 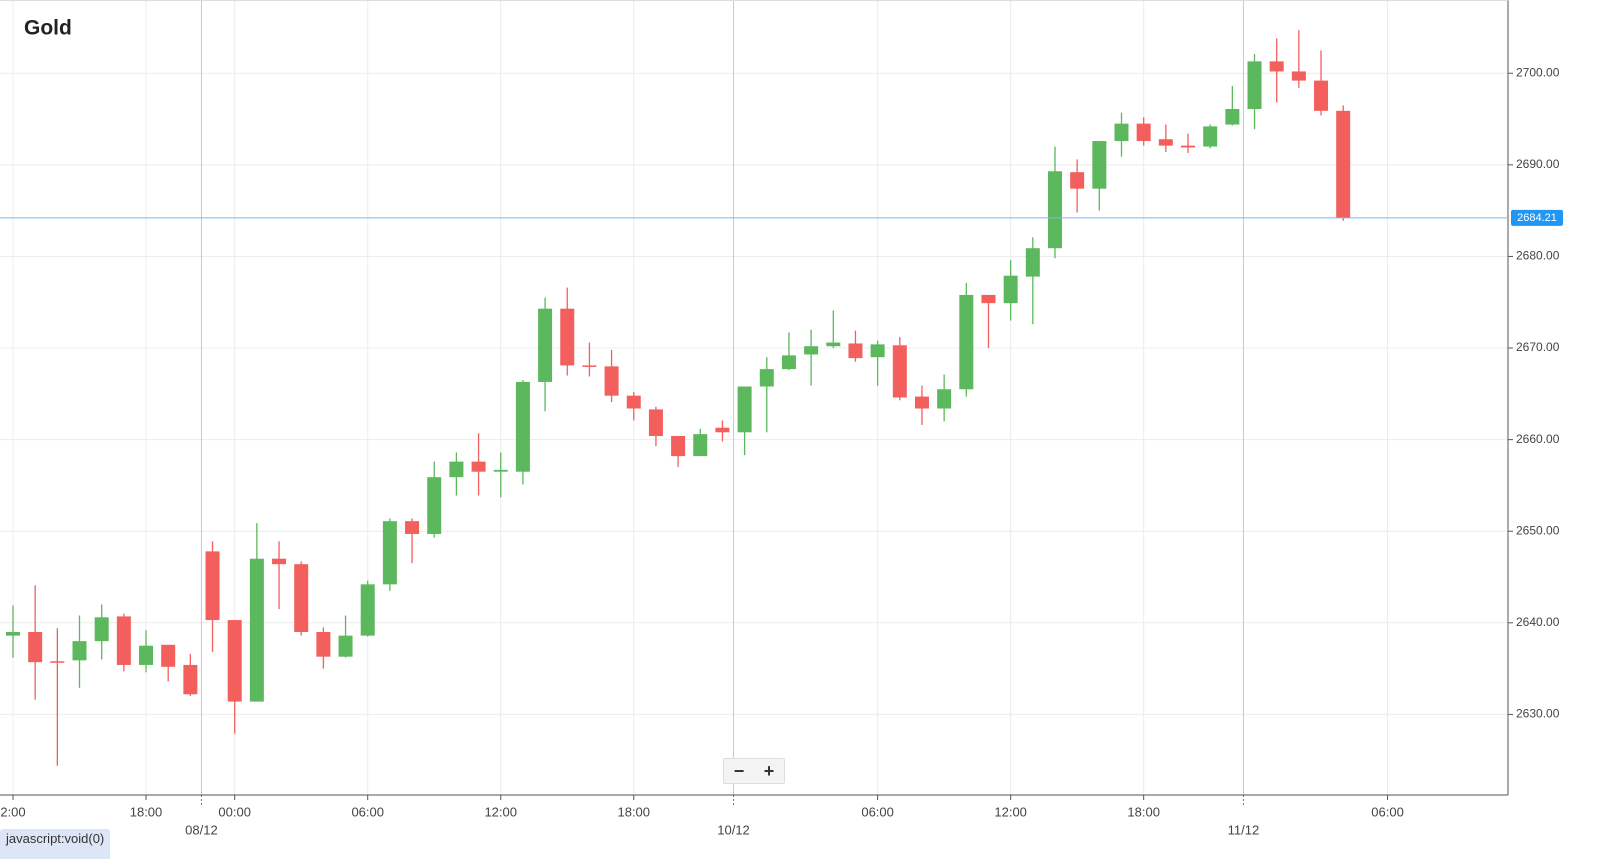 What do you see at coordinates (1538, 714) in the screenshot?
I see `y-tick-label: 2630.00` at bounding box center [1538, 714].